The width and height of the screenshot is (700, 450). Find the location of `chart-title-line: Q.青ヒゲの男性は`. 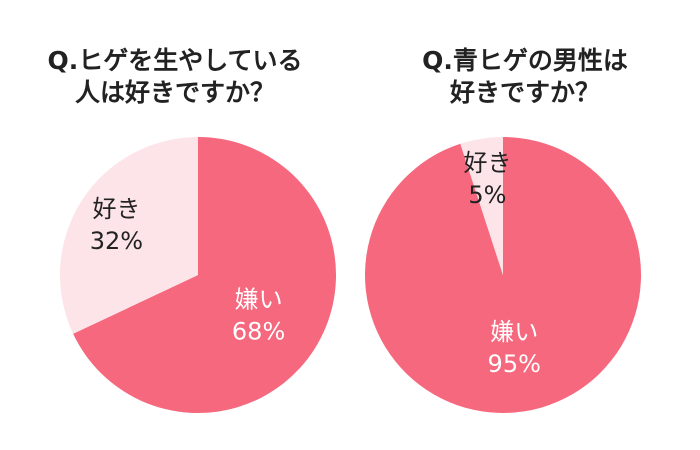

chart-title-line: Q.青ヒゲの男性は is located at coordinates (525, 60).